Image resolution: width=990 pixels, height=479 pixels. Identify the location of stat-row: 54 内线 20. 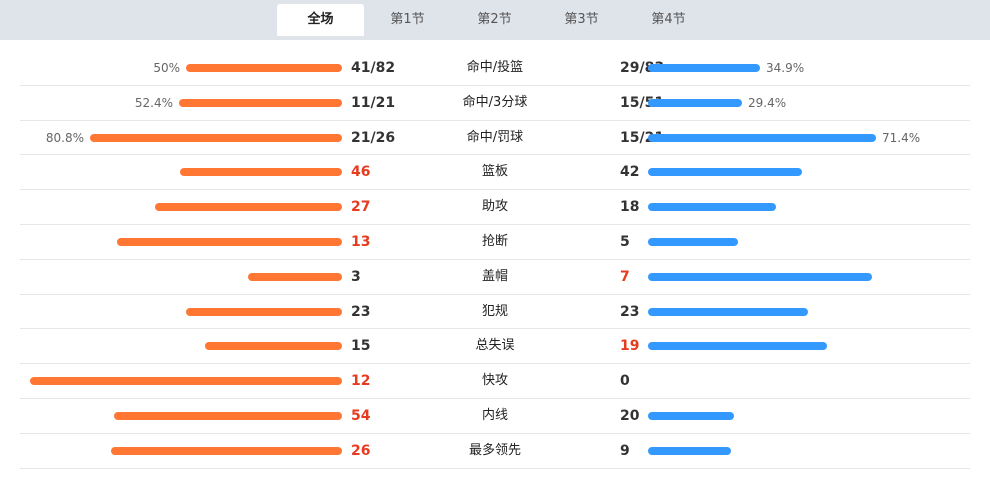
(495, 416).